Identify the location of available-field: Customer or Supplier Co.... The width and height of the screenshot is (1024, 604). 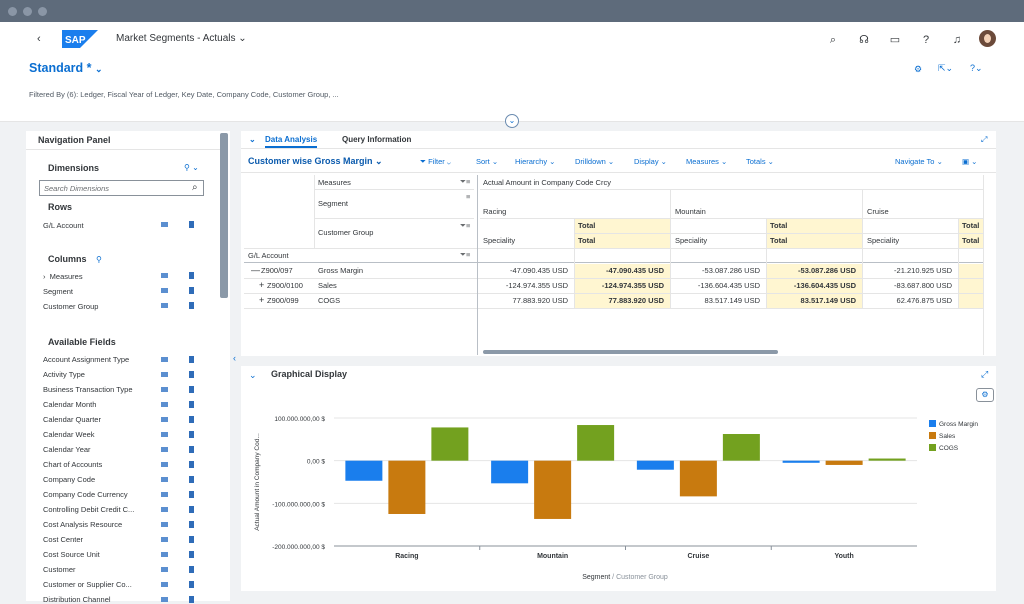
(87, 584).